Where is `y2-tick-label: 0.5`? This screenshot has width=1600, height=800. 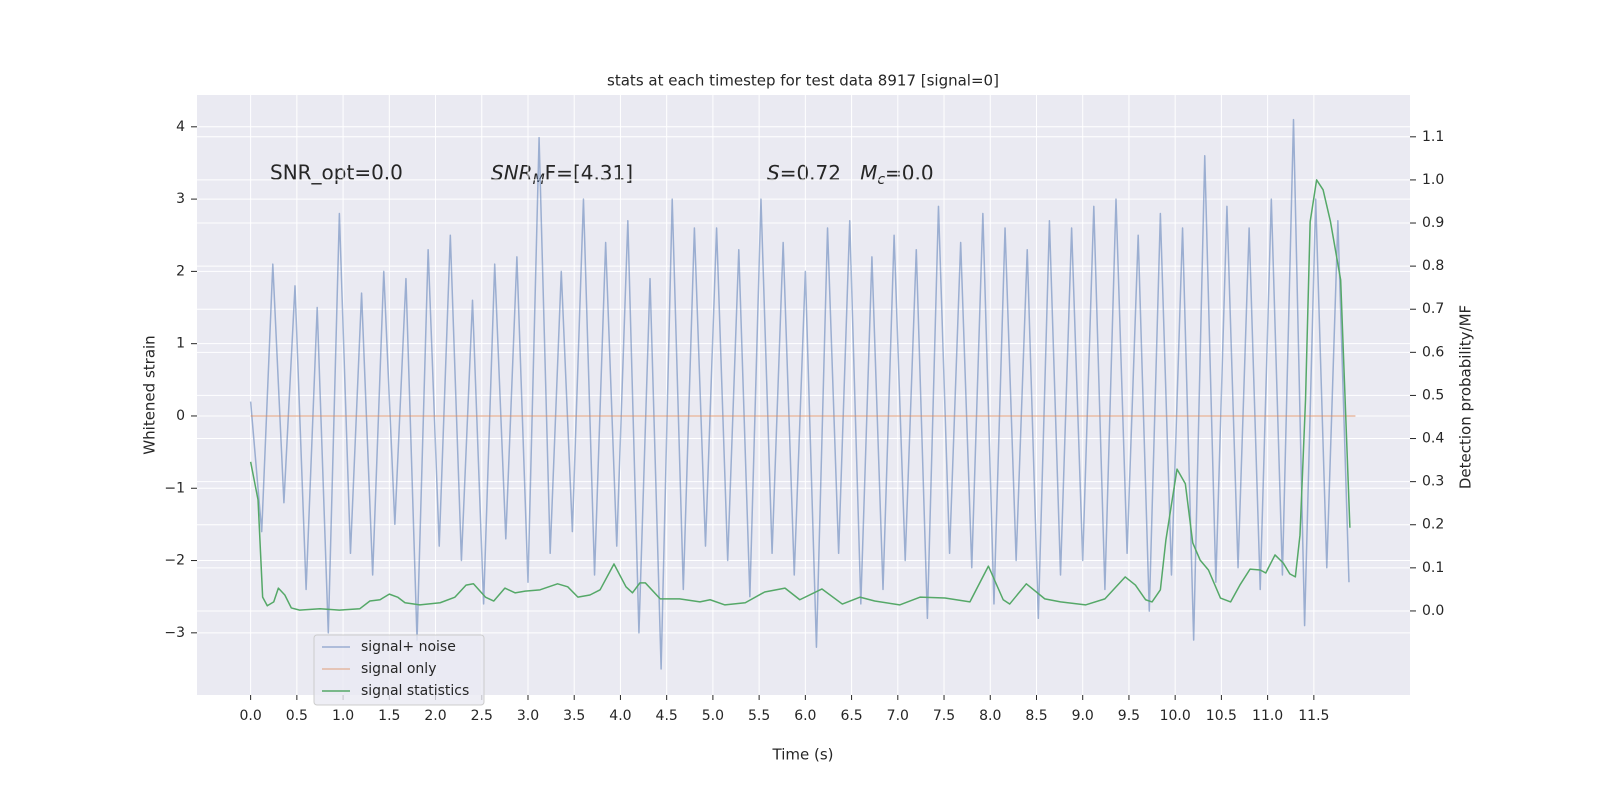
y2-tick-label: 0.5 is located at coordinates (1433, 395).